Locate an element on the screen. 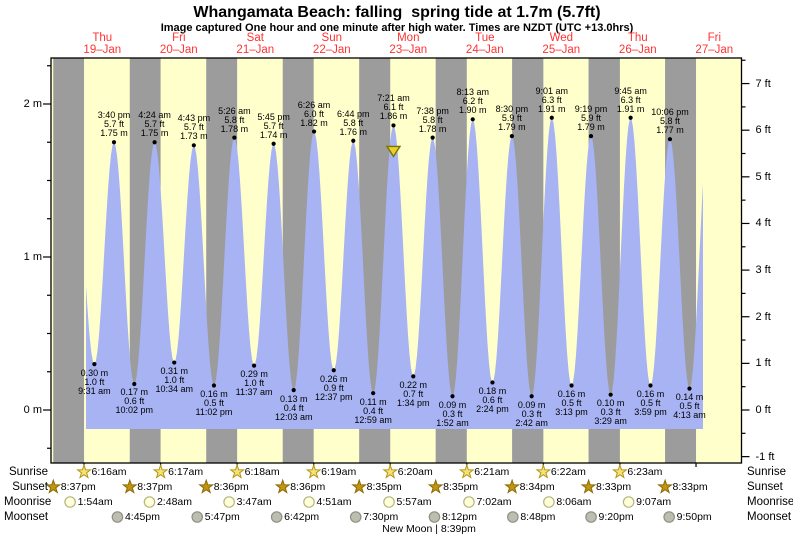 The image size is (793, 538). moonset-time: 8:48pm is located at coordinates (538, 517).